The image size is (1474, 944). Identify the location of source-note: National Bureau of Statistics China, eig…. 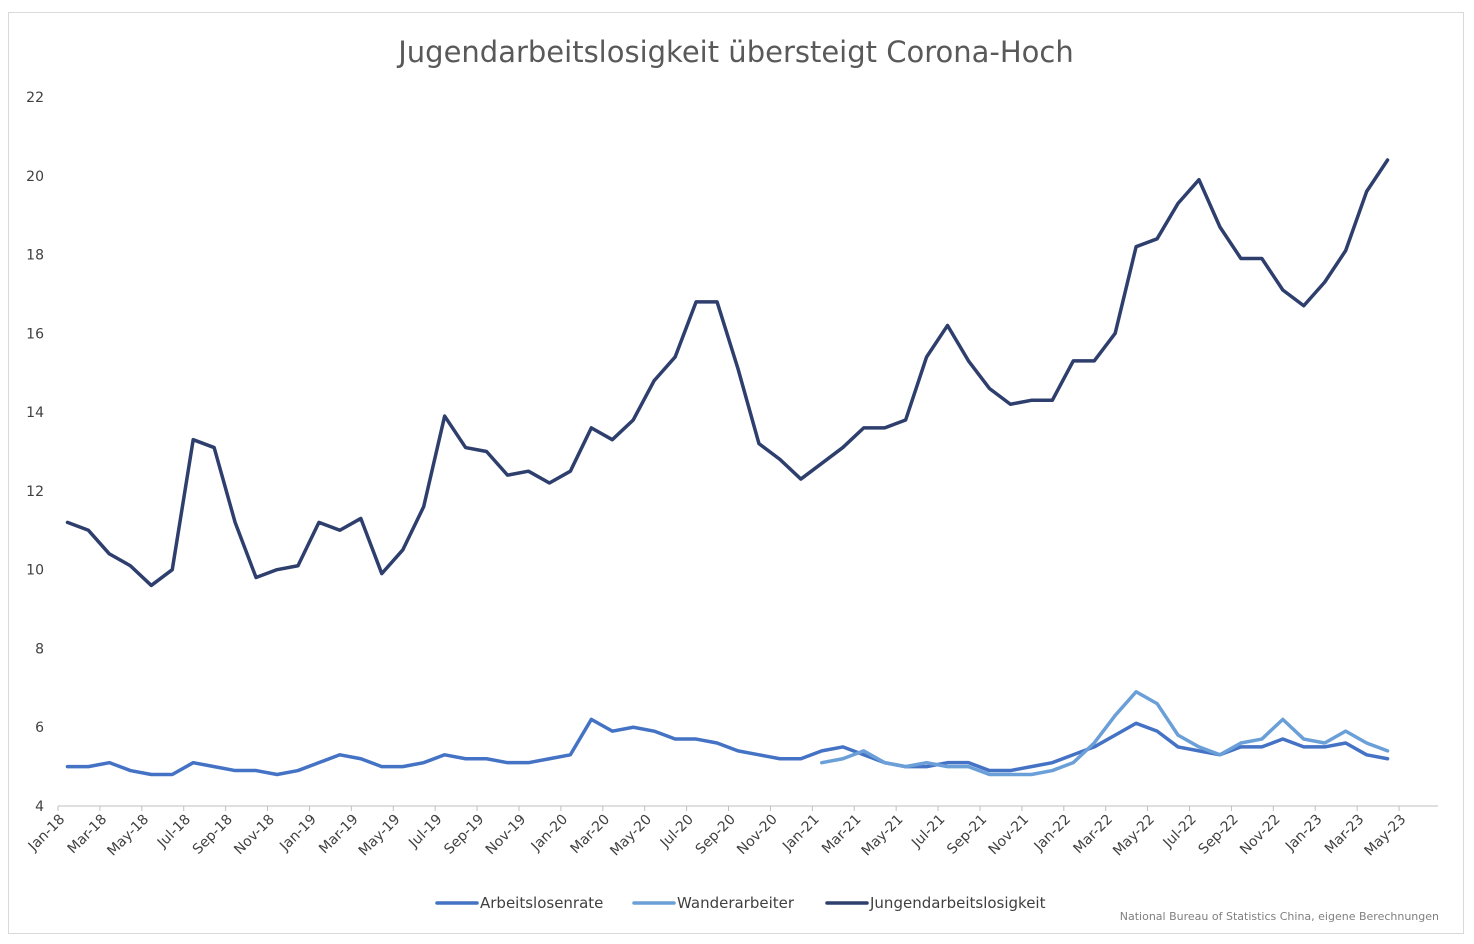
(1279, 916).